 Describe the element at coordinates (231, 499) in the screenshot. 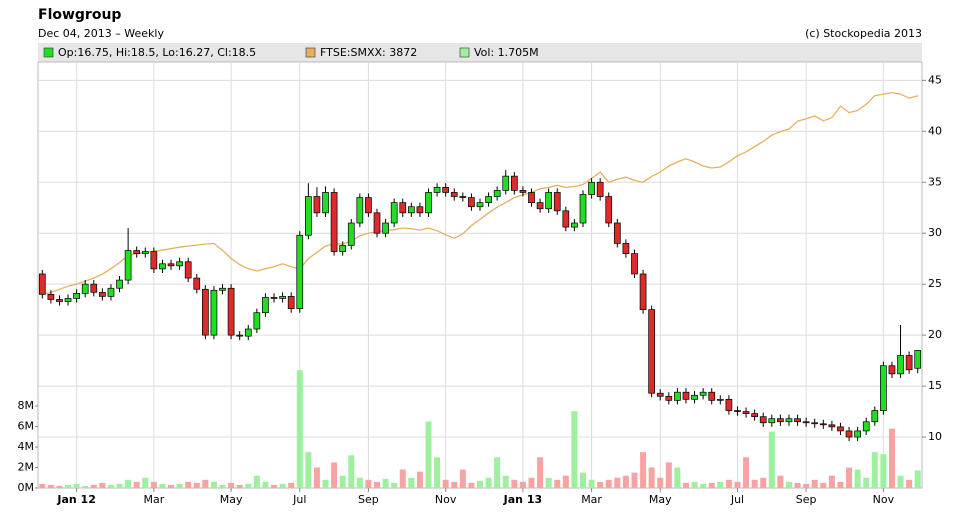

I see `x-tick-label: May` at that location.